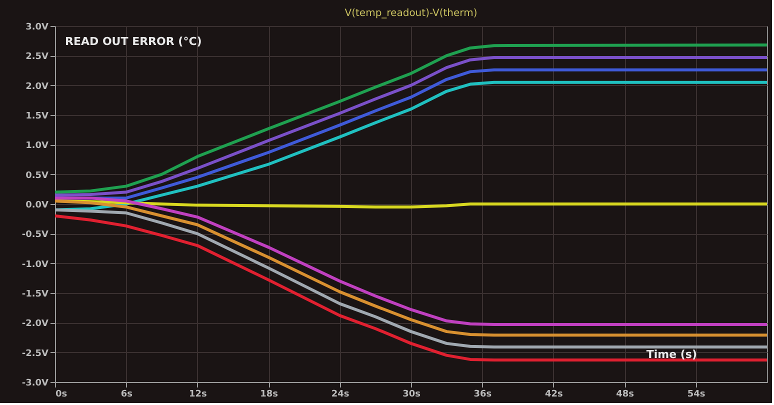 Image resolution: width=774 pixels, height=405 pixels. I want to click on x-tick-label: 18s, so click(269, 395).